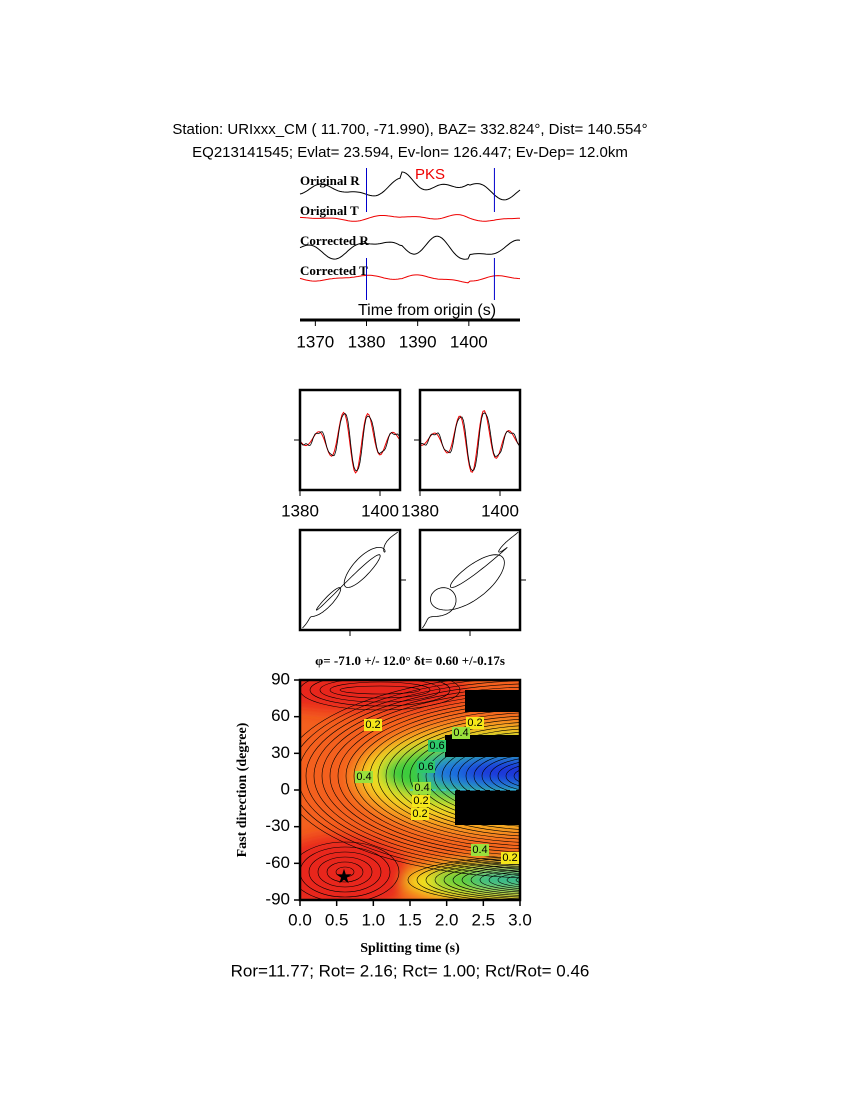 This screenshot has width=850, height=1105. I want to click on trace-label: Original T, so click(329, 210).